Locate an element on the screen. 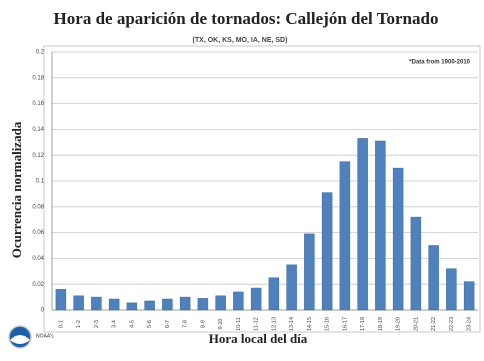 This screenshot has width=484, height=361. y-tick-label: 0.12 is located at coordinates (38, 156).